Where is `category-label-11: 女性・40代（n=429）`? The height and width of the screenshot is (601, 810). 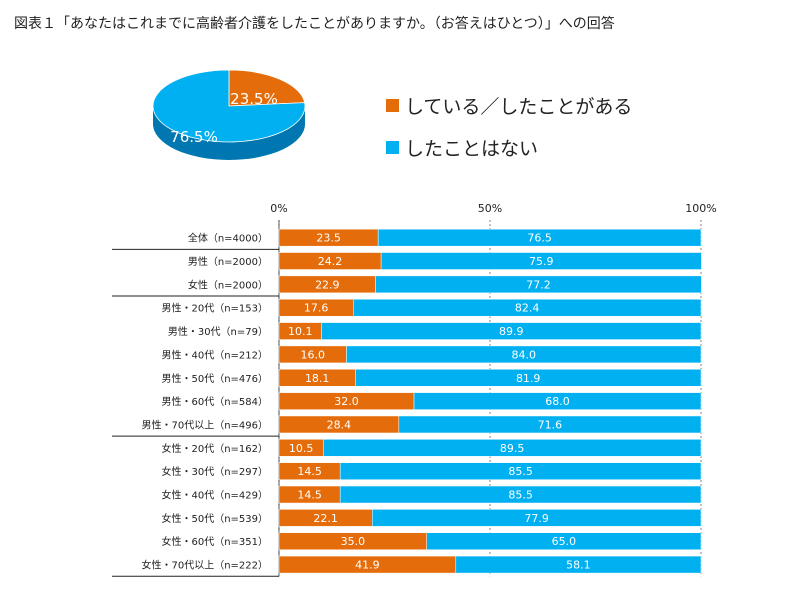
category-label-11: 女性・40代（n=429） is located at coordinates (214, 495).